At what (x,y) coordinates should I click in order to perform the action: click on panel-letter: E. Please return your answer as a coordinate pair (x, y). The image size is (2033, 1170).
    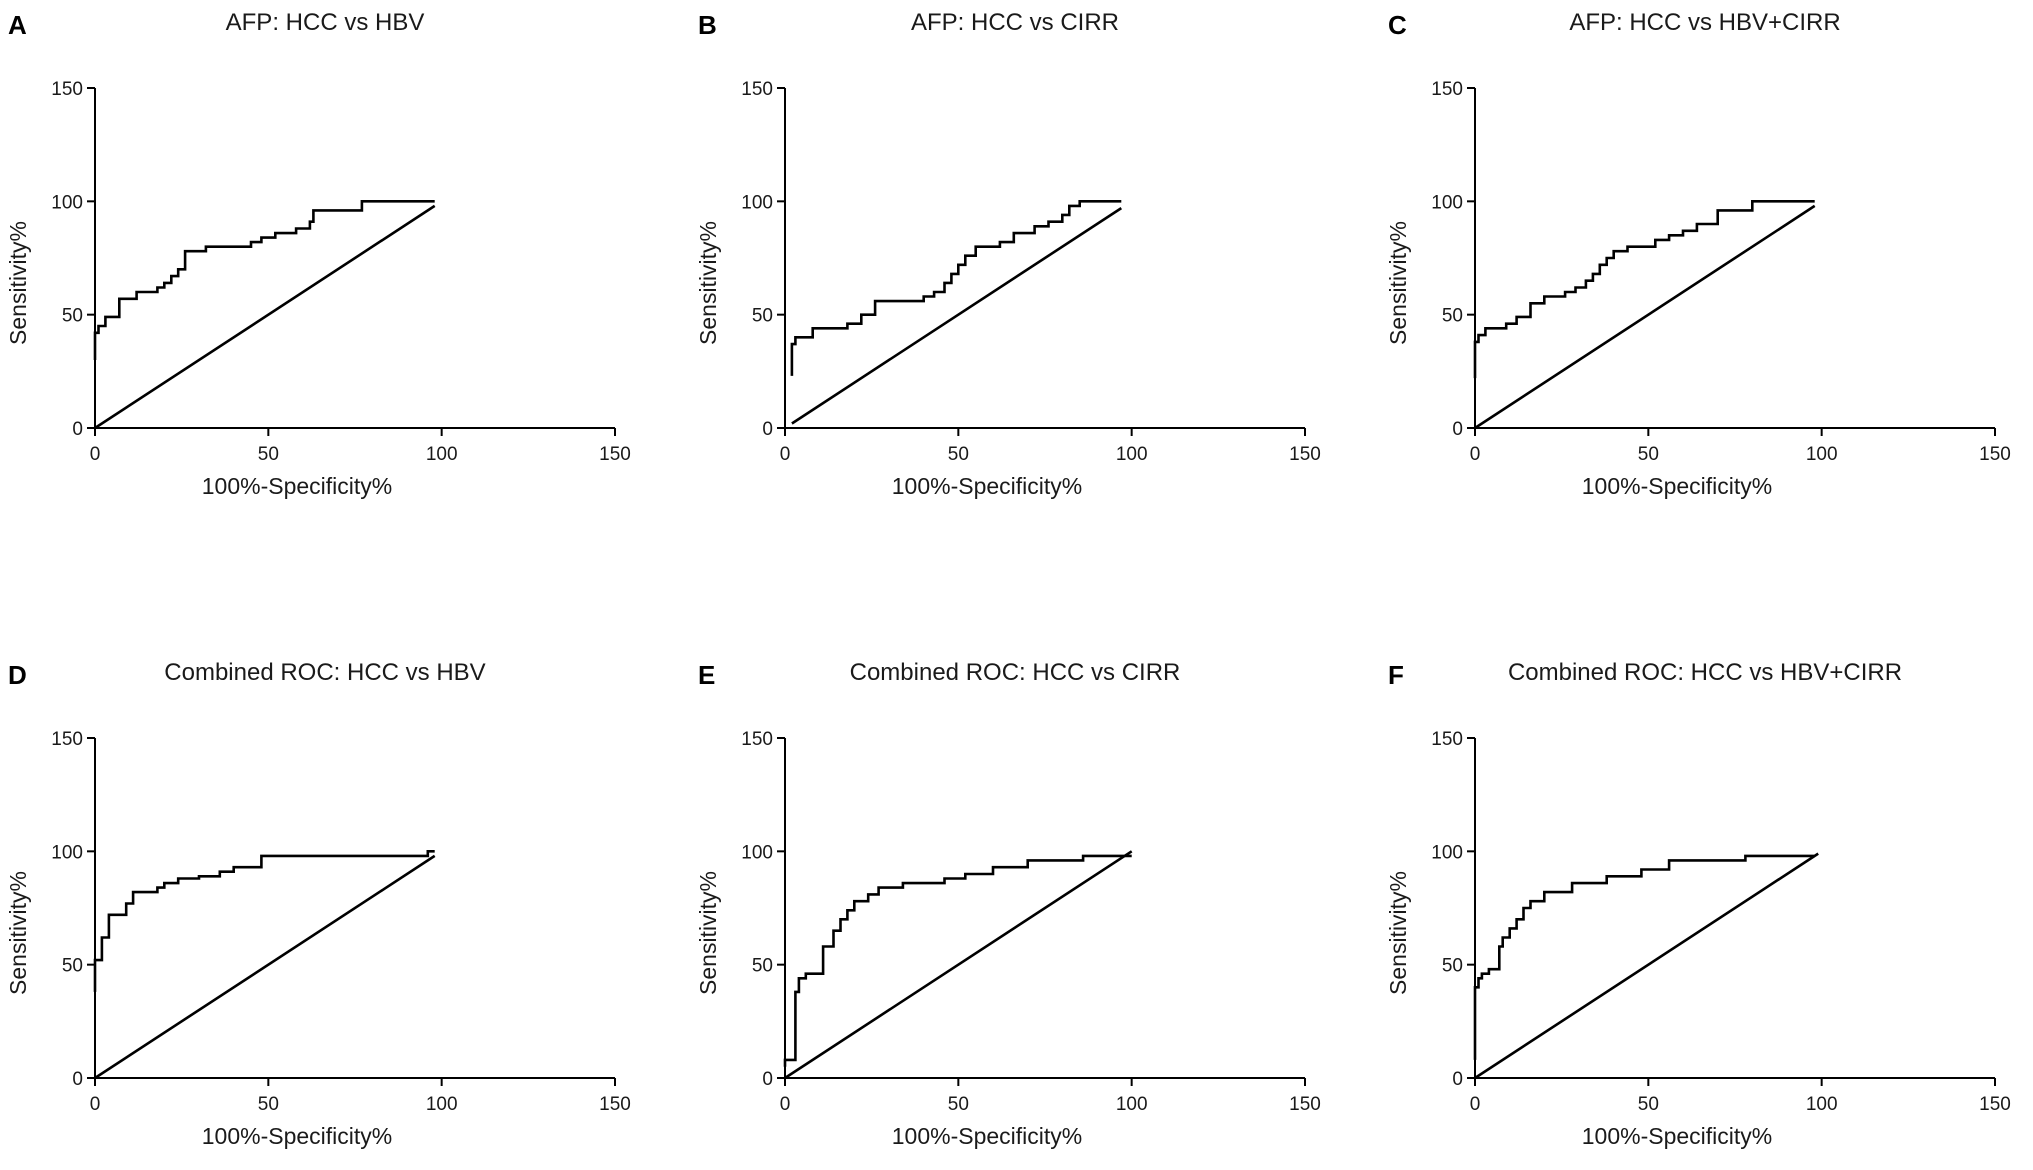
    Looking at the image, I should click on (707, 675).